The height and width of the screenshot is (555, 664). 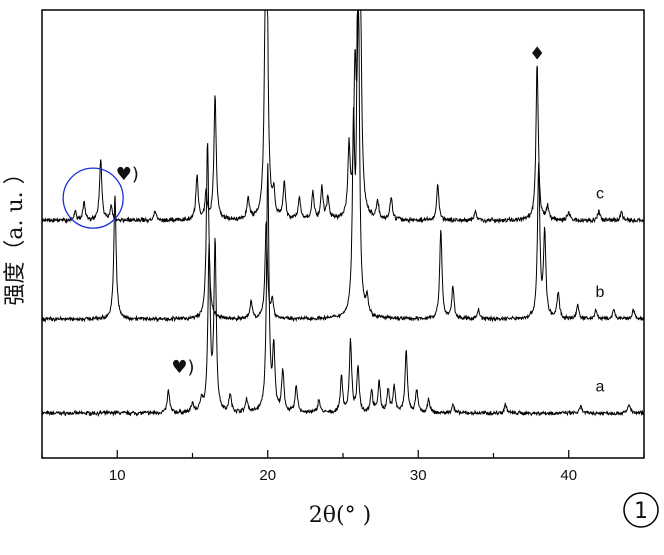 I want to click on series-label-c: c, so click(x=600, y=194).